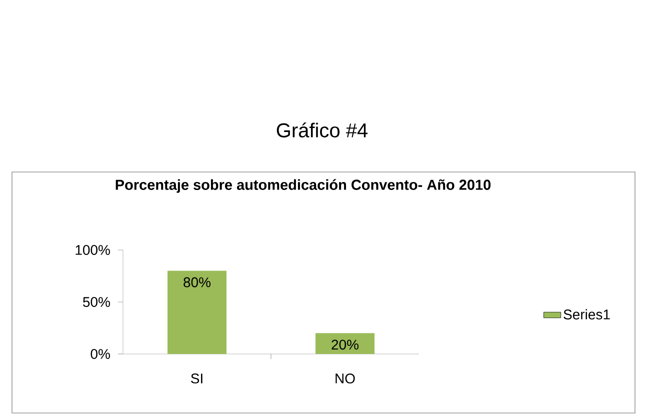  I want to click on x-tick-label: NO, so click(345, 379).